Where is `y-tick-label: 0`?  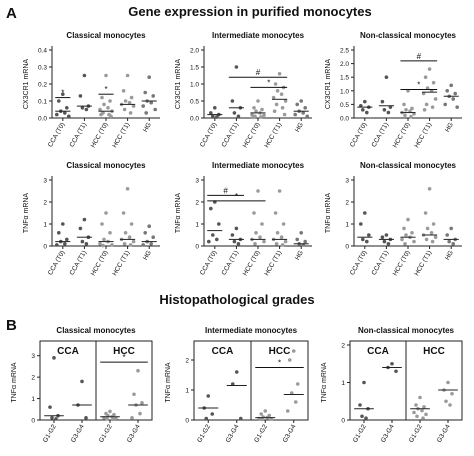
y-tick-label: 0 is located at coordinates (343, 421).